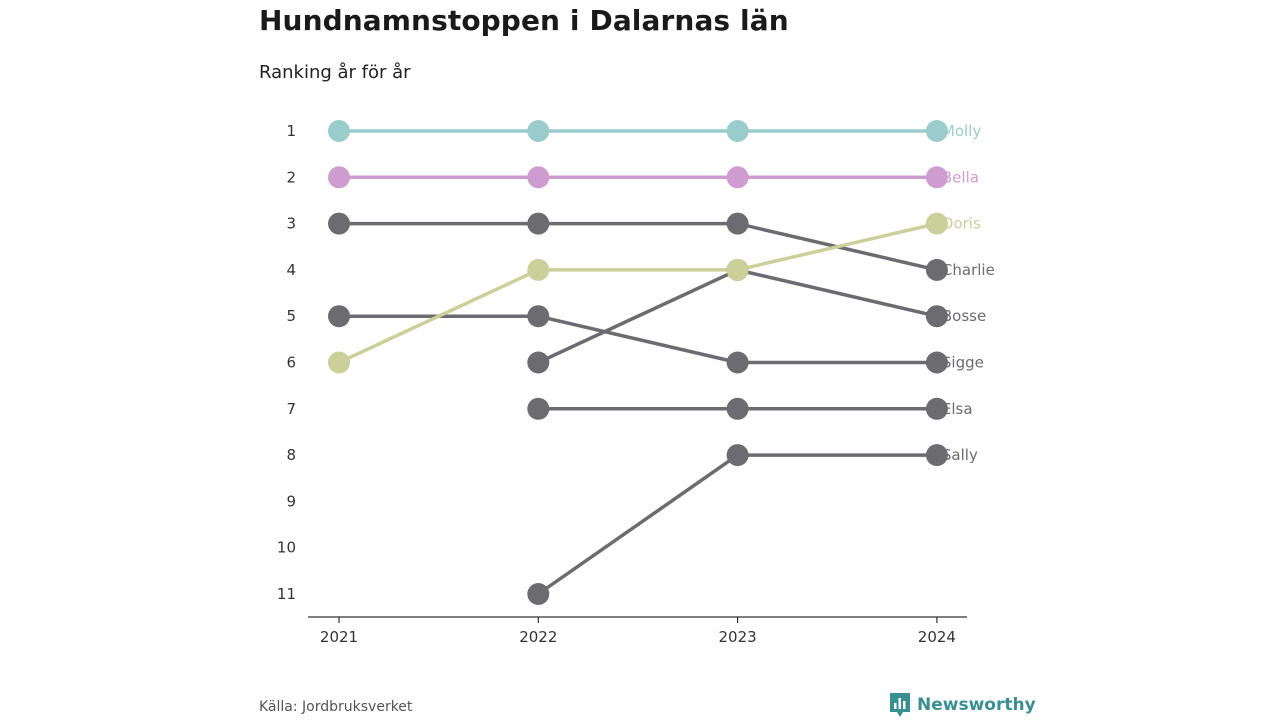 The height and width of the screenshot is (720, 1280). Describe the element at coordinates (900, 705) in the screenshot. I see `bar-chart-icon` at that location.